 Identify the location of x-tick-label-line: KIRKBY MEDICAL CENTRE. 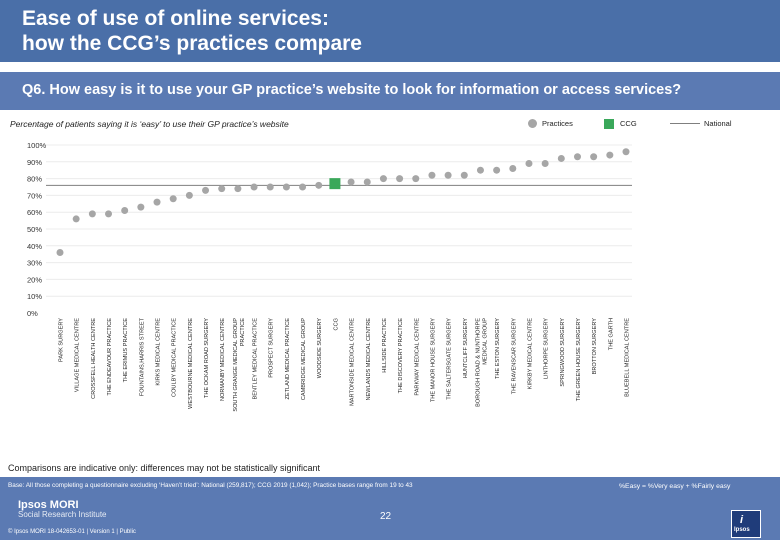
(530, 353).